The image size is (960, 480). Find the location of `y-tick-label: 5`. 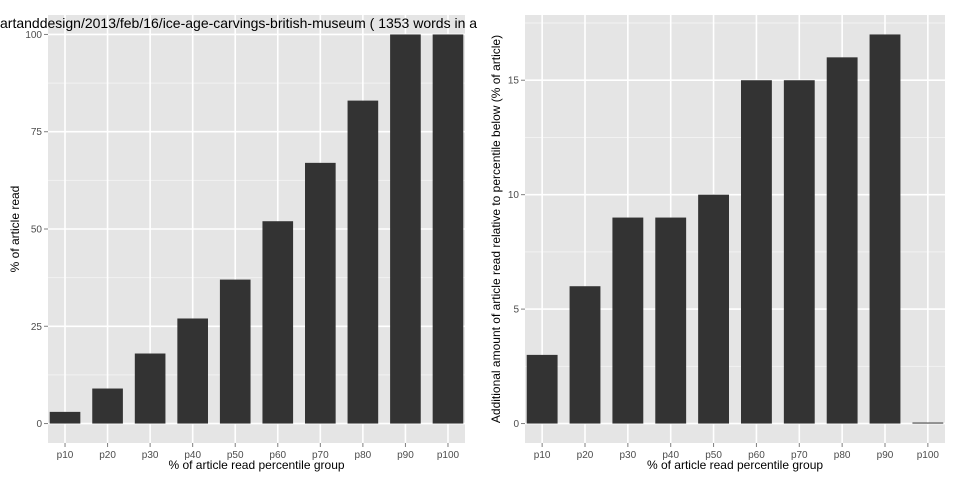

y-tick-label: 5 is located at coordinates (516, 310).